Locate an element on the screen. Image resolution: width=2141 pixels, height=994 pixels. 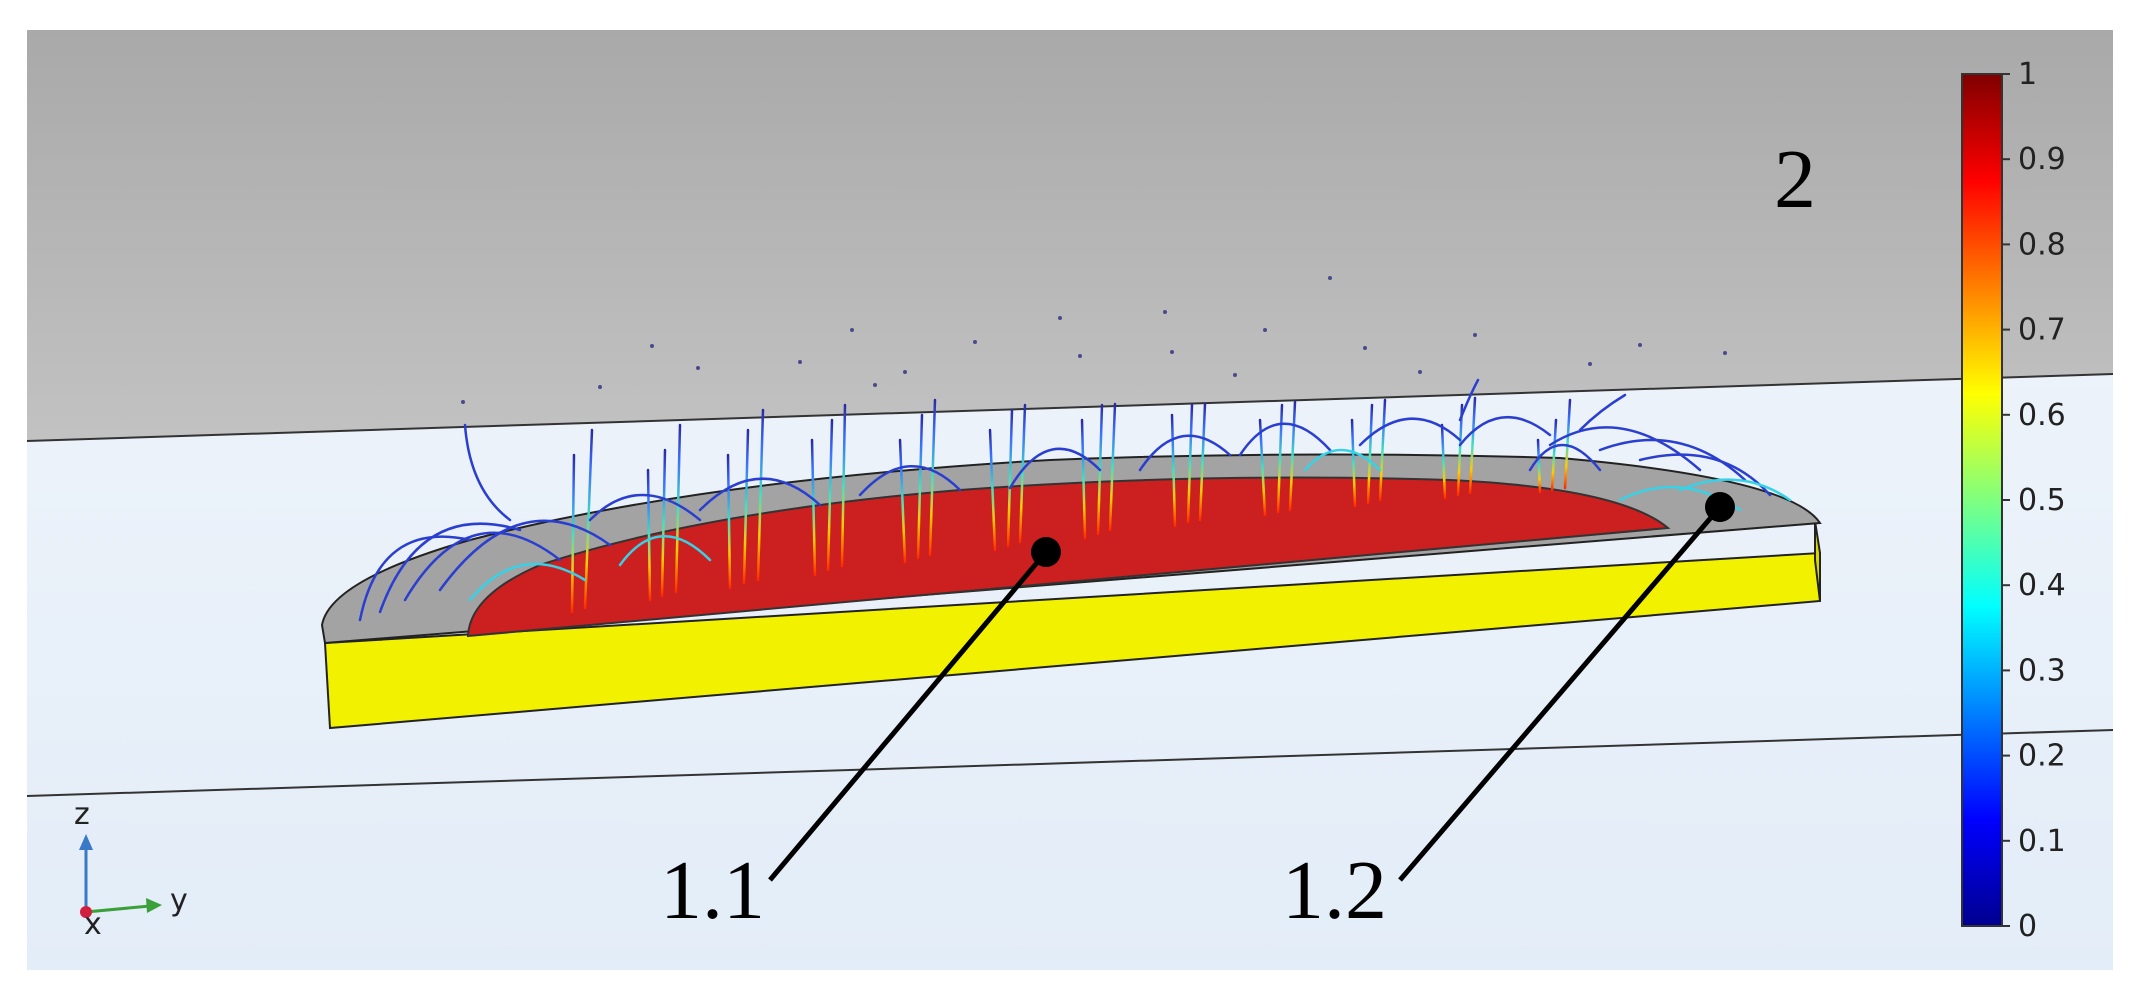
colorbar-tick-label: 0.9 is located at coordinates (2042, 159).